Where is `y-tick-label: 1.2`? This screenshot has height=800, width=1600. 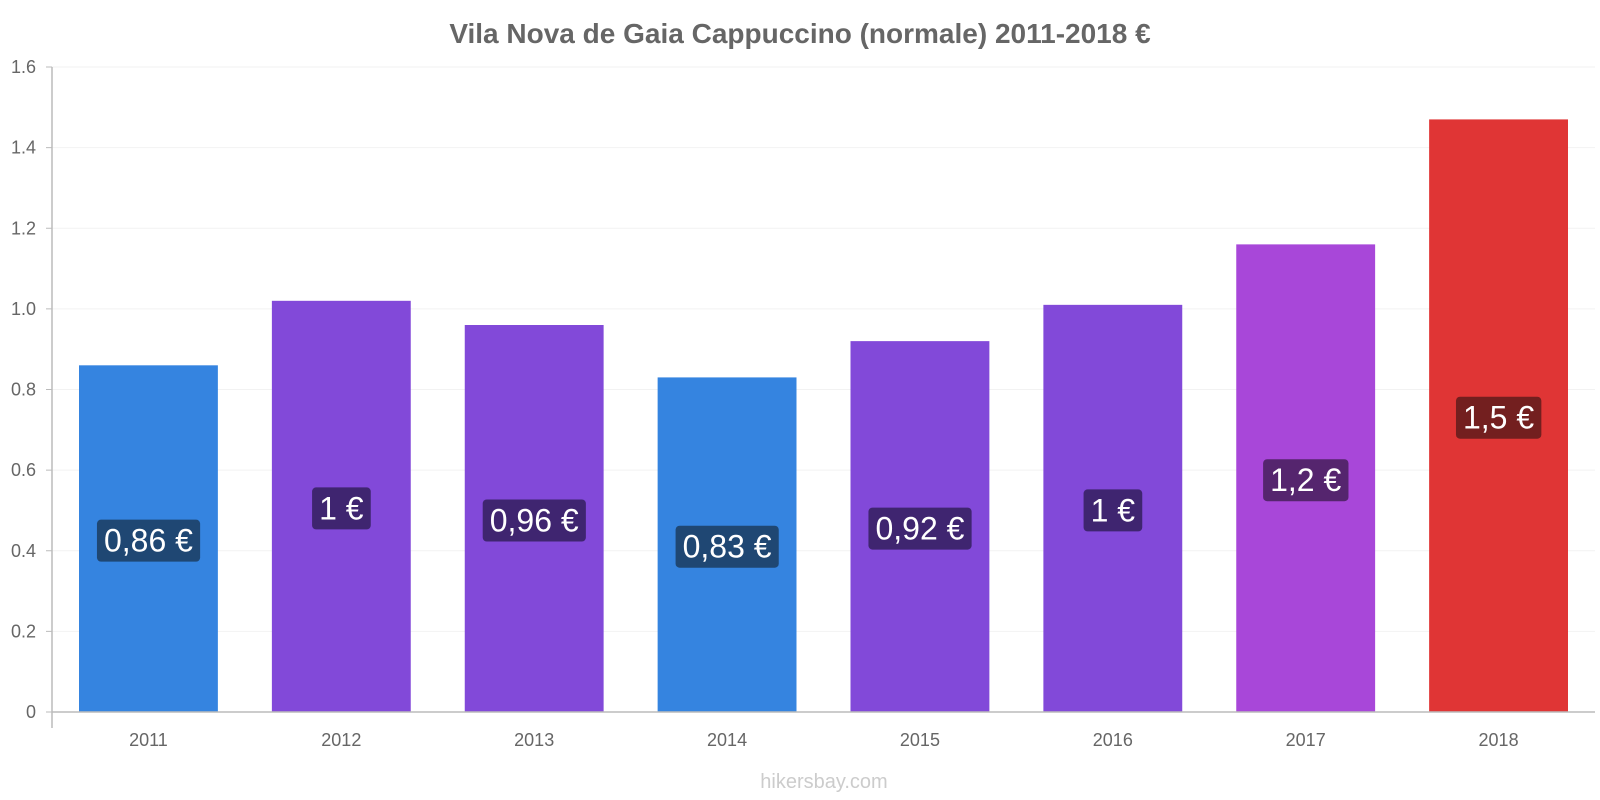
y-tick-label: 1.2 is located at coordinates (23, 228).